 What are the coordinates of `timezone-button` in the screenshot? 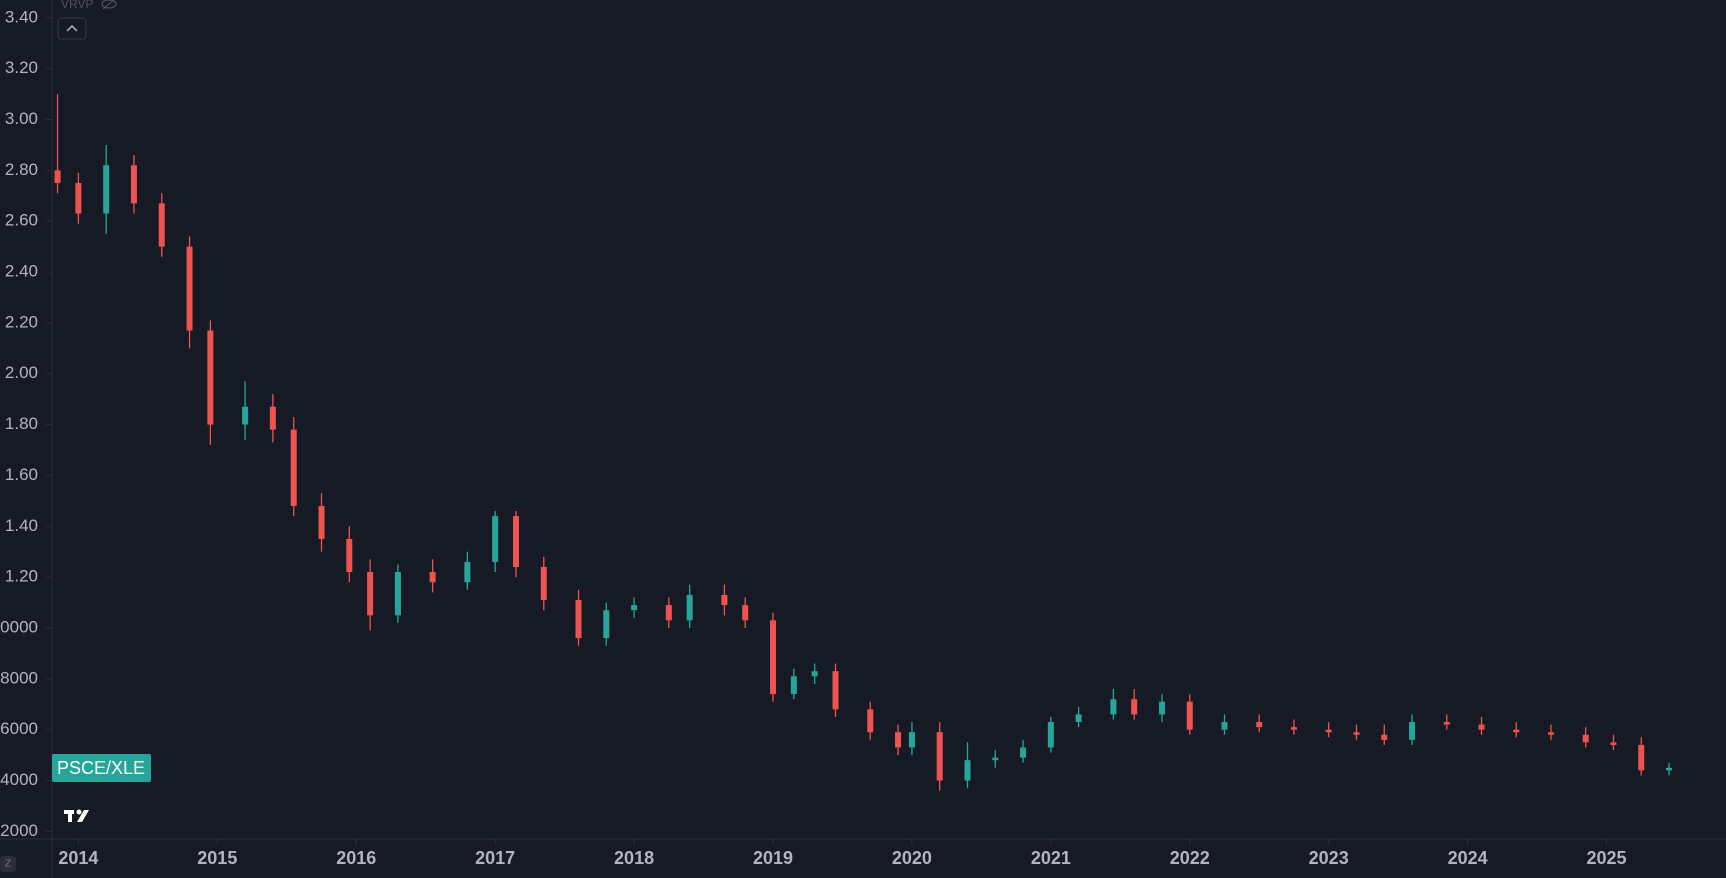 It's located at (8, 864).